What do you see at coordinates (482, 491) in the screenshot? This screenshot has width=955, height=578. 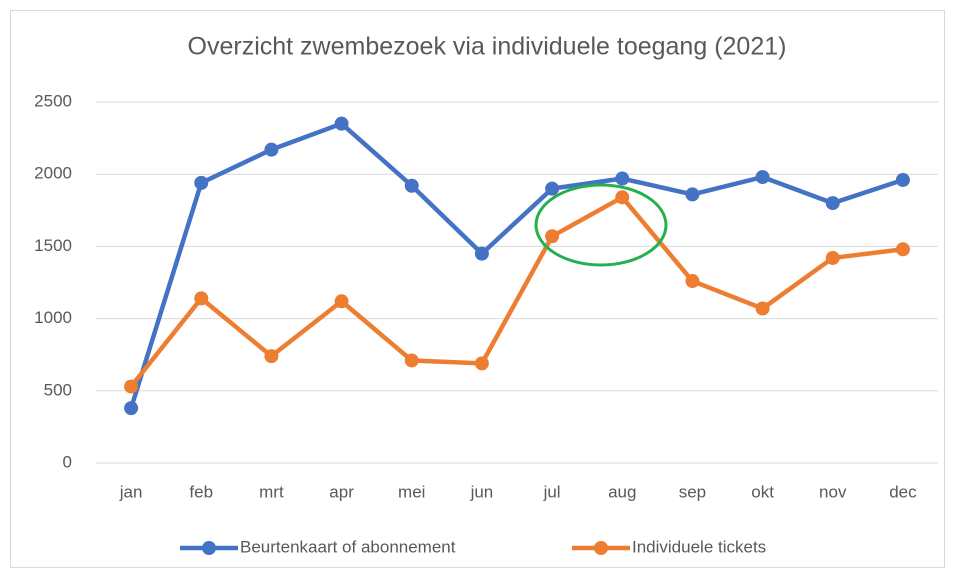 I see `x-tick-label: jun` at bounding box center [482, 491].